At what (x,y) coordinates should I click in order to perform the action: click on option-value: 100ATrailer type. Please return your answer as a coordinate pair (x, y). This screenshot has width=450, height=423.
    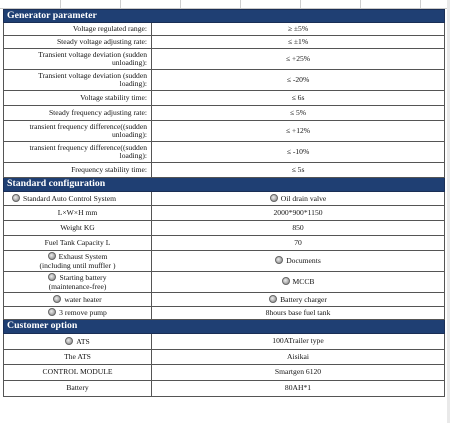
    Looking at the image, I should click on (298, 341).